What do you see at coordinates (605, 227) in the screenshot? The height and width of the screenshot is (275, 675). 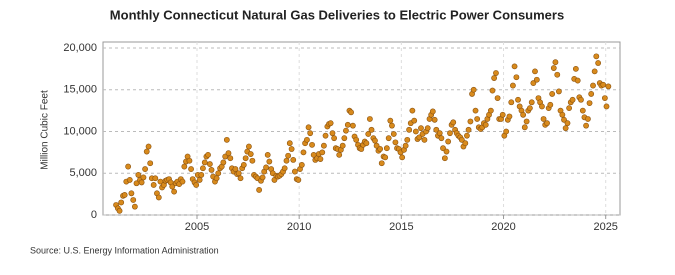 I see `x-tick-label: 2025` at bounding box center [605, 227].